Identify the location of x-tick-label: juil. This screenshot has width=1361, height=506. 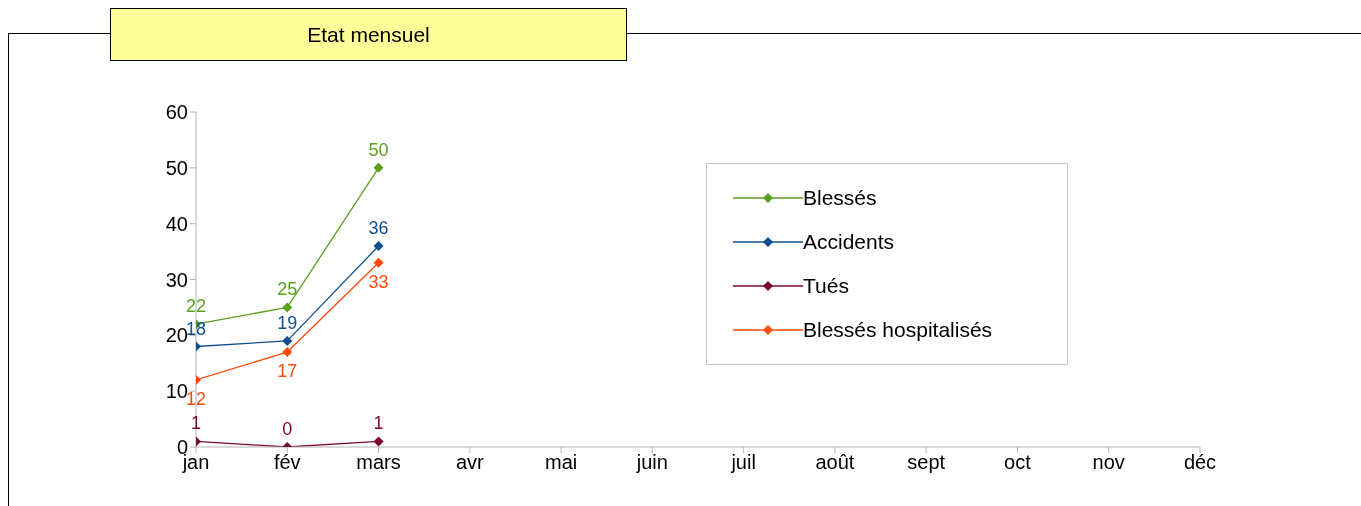
(743, 462).